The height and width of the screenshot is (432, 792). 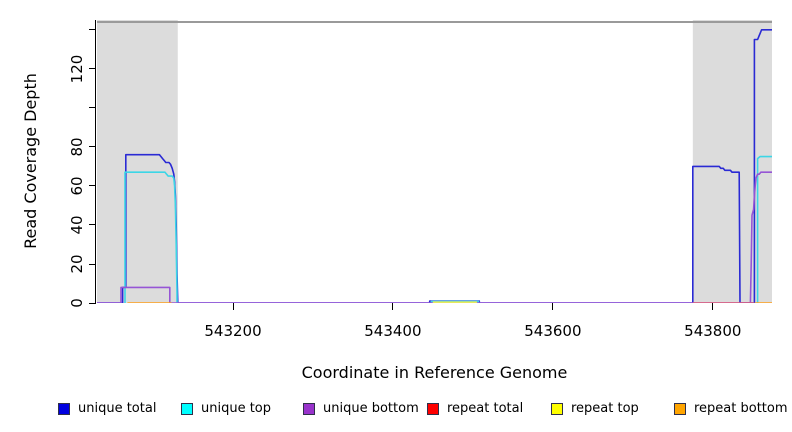 What do you see at coordinates (732, 161) in the screenshot?
I see `repeat-region-shading` at bounding box center [732, 161].